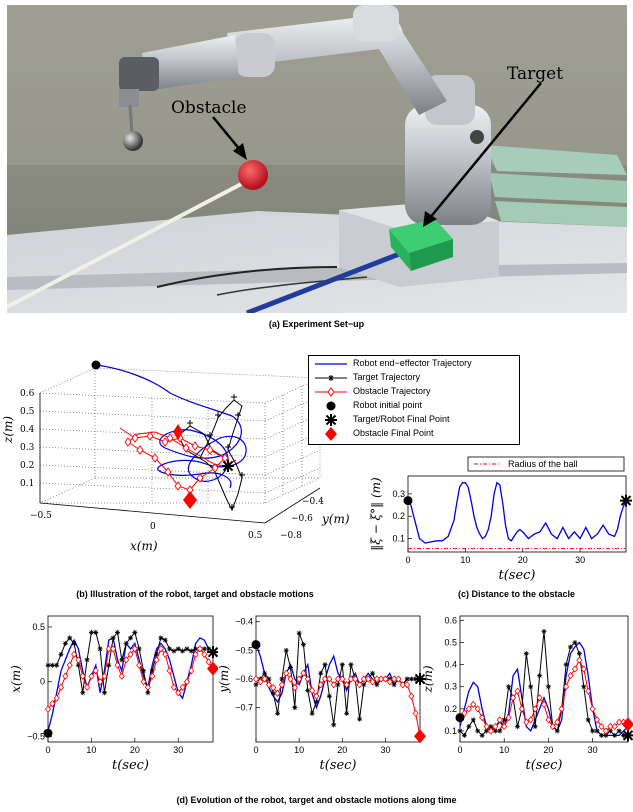  Describe the element at coordinates (227, 134) in the screenshot. I see `obstacle-arrow` at that location.